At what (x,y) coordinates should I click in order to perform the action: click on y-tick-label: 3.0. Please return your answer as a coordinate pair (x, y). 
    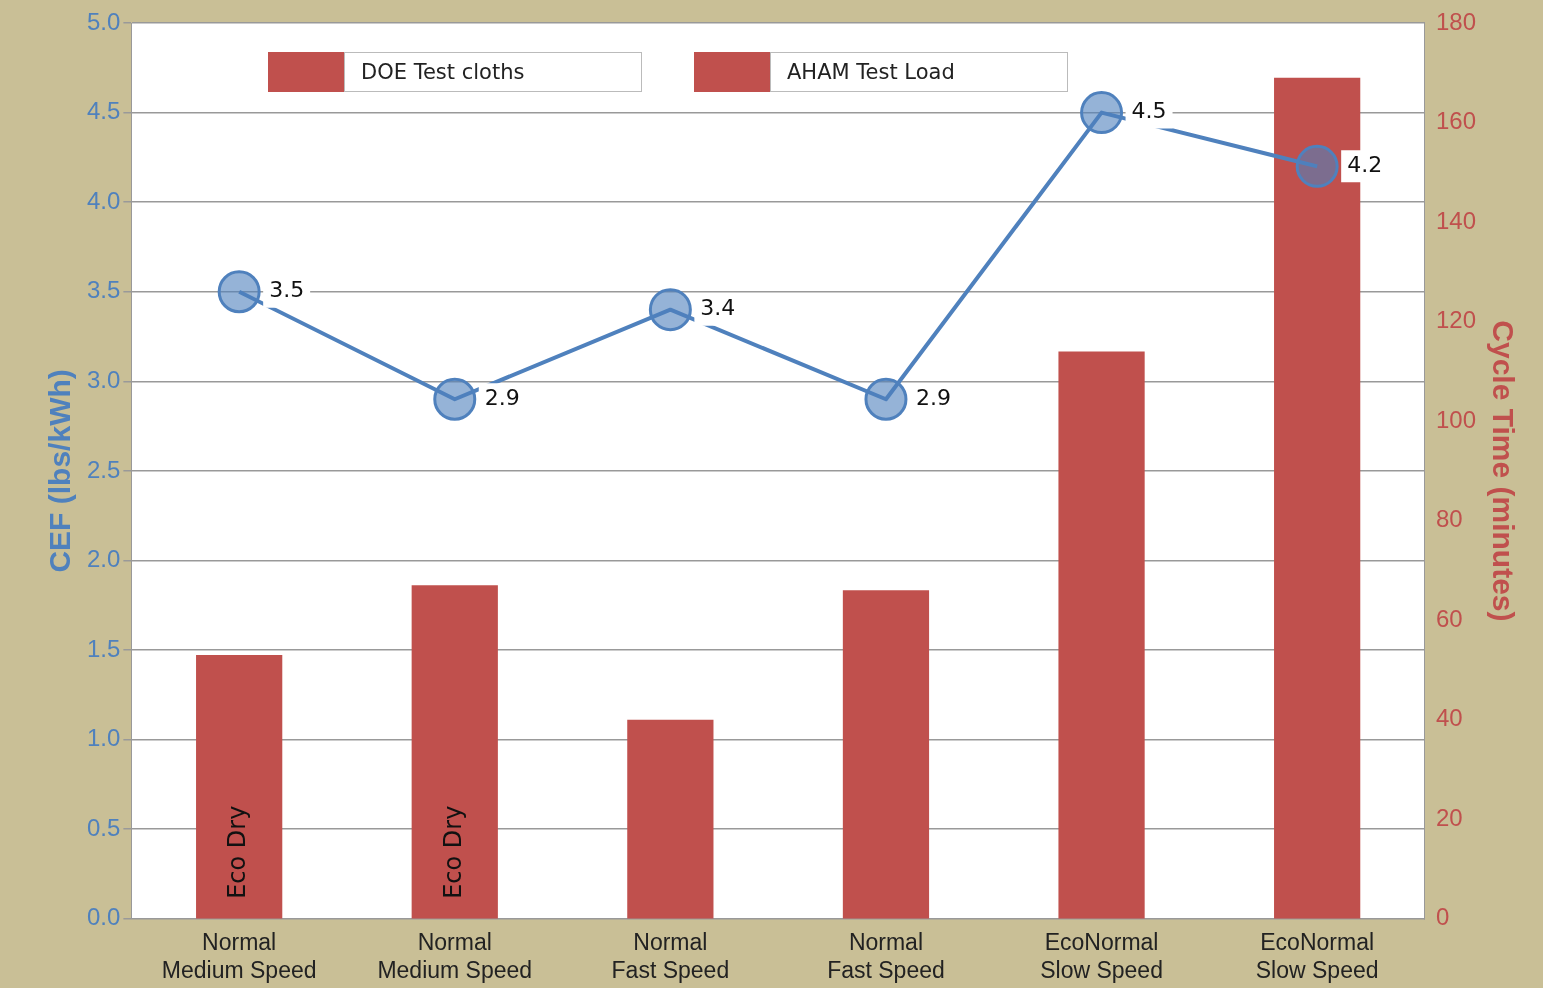
    Looking at the image, I should click on (103, 379).